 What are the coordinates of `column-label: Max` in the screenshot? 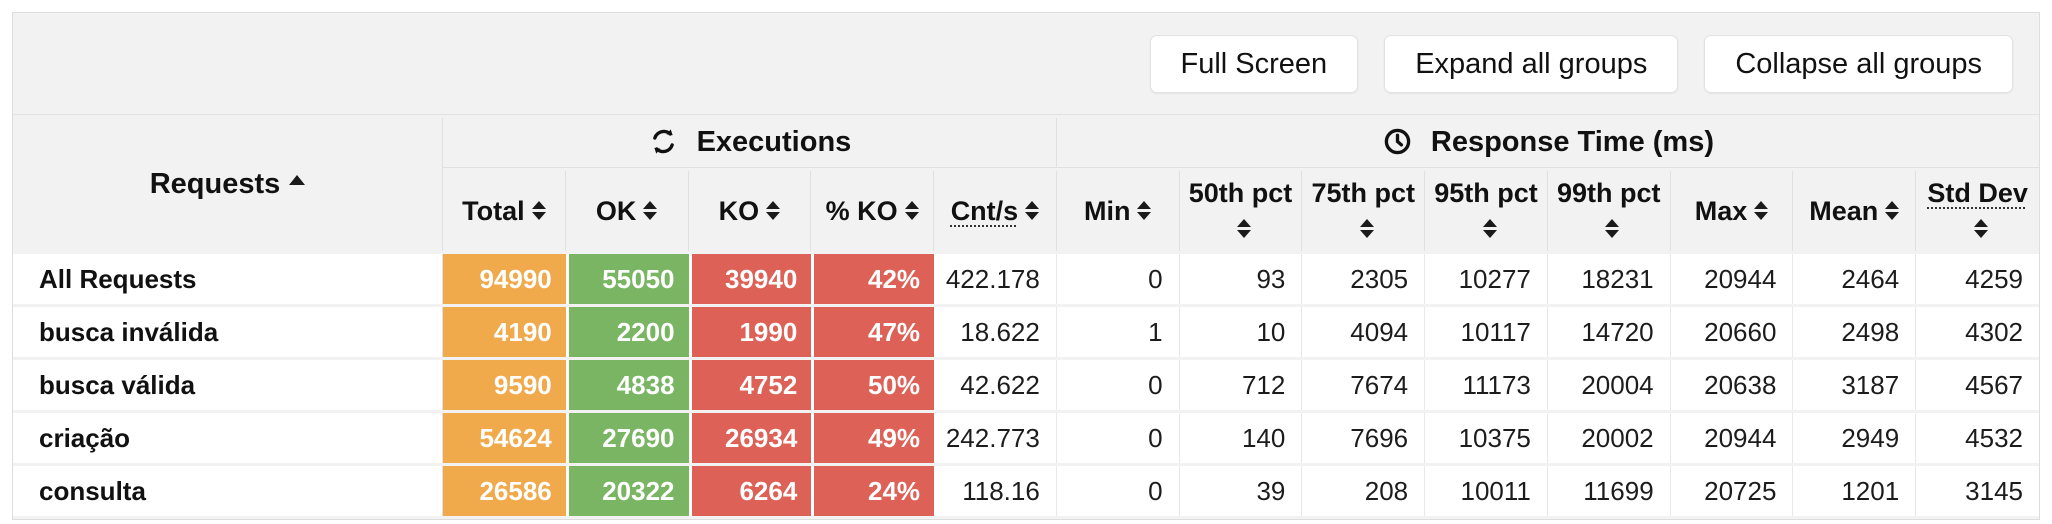 It's located at (1721, 210).